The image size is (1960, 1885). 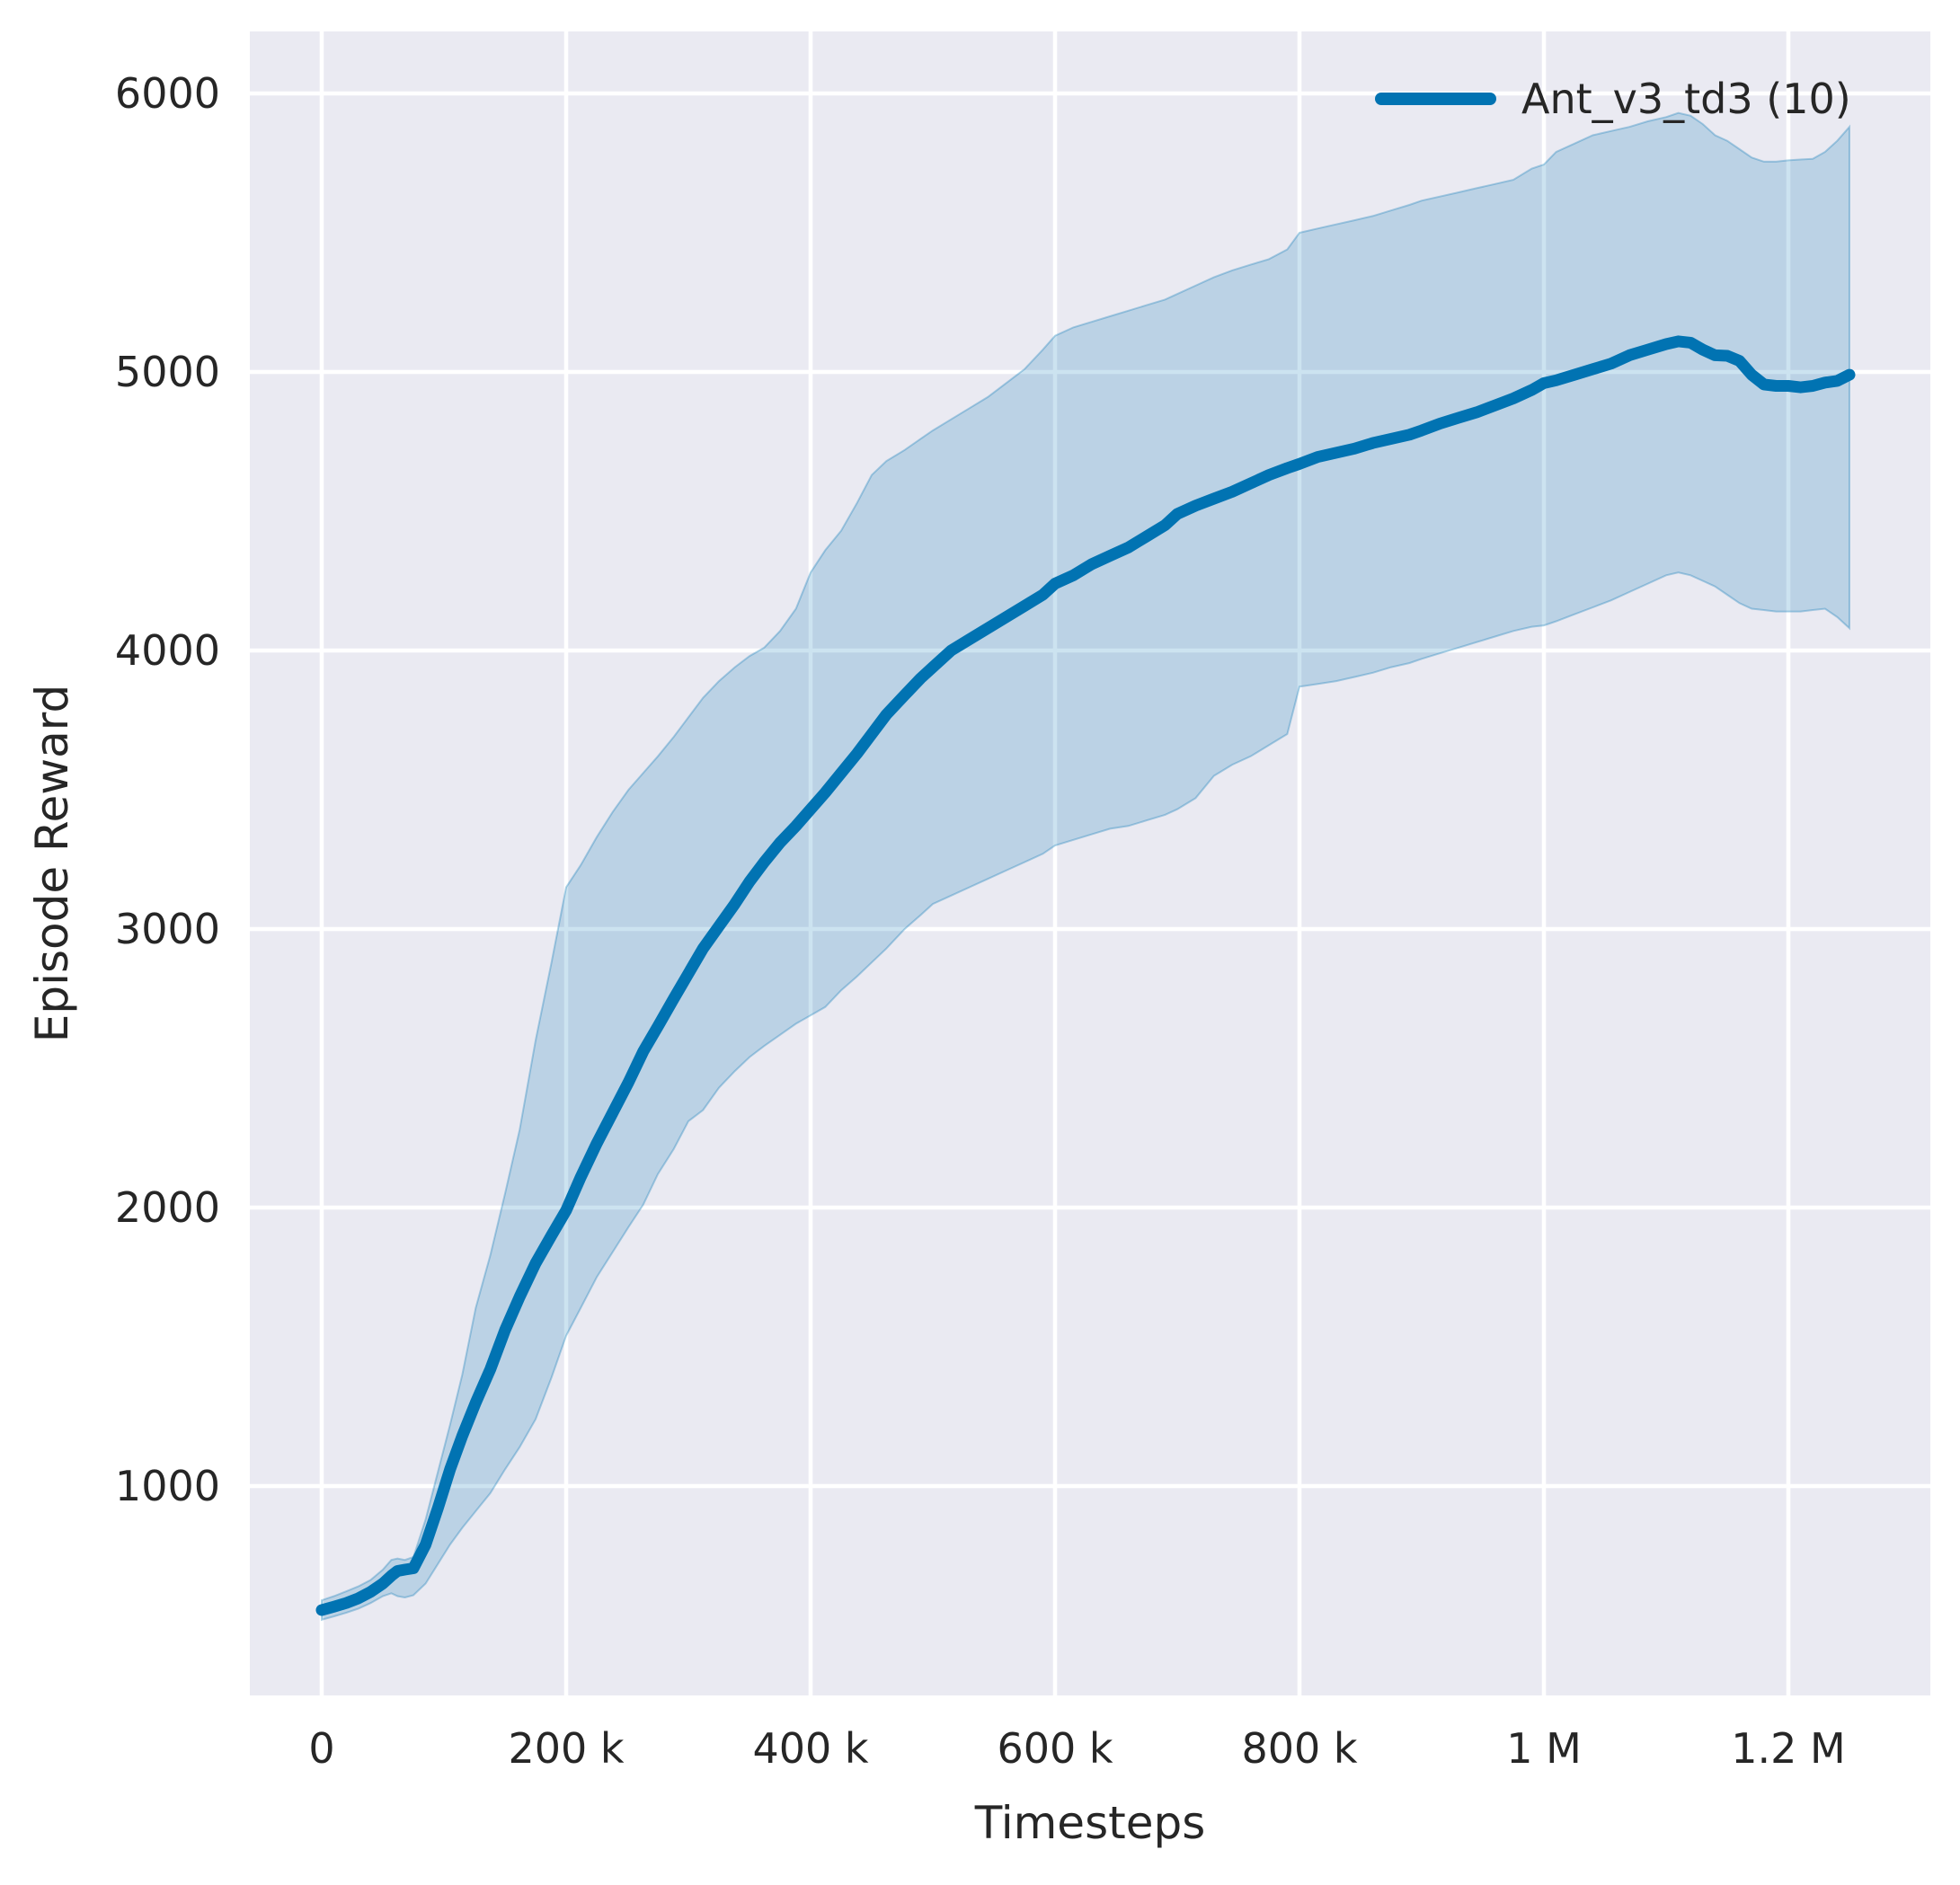 What do you see at coordinates (167, 929) in the screenshot?
I see `y-tick-label: 3000` at bounding box center [167, 929].